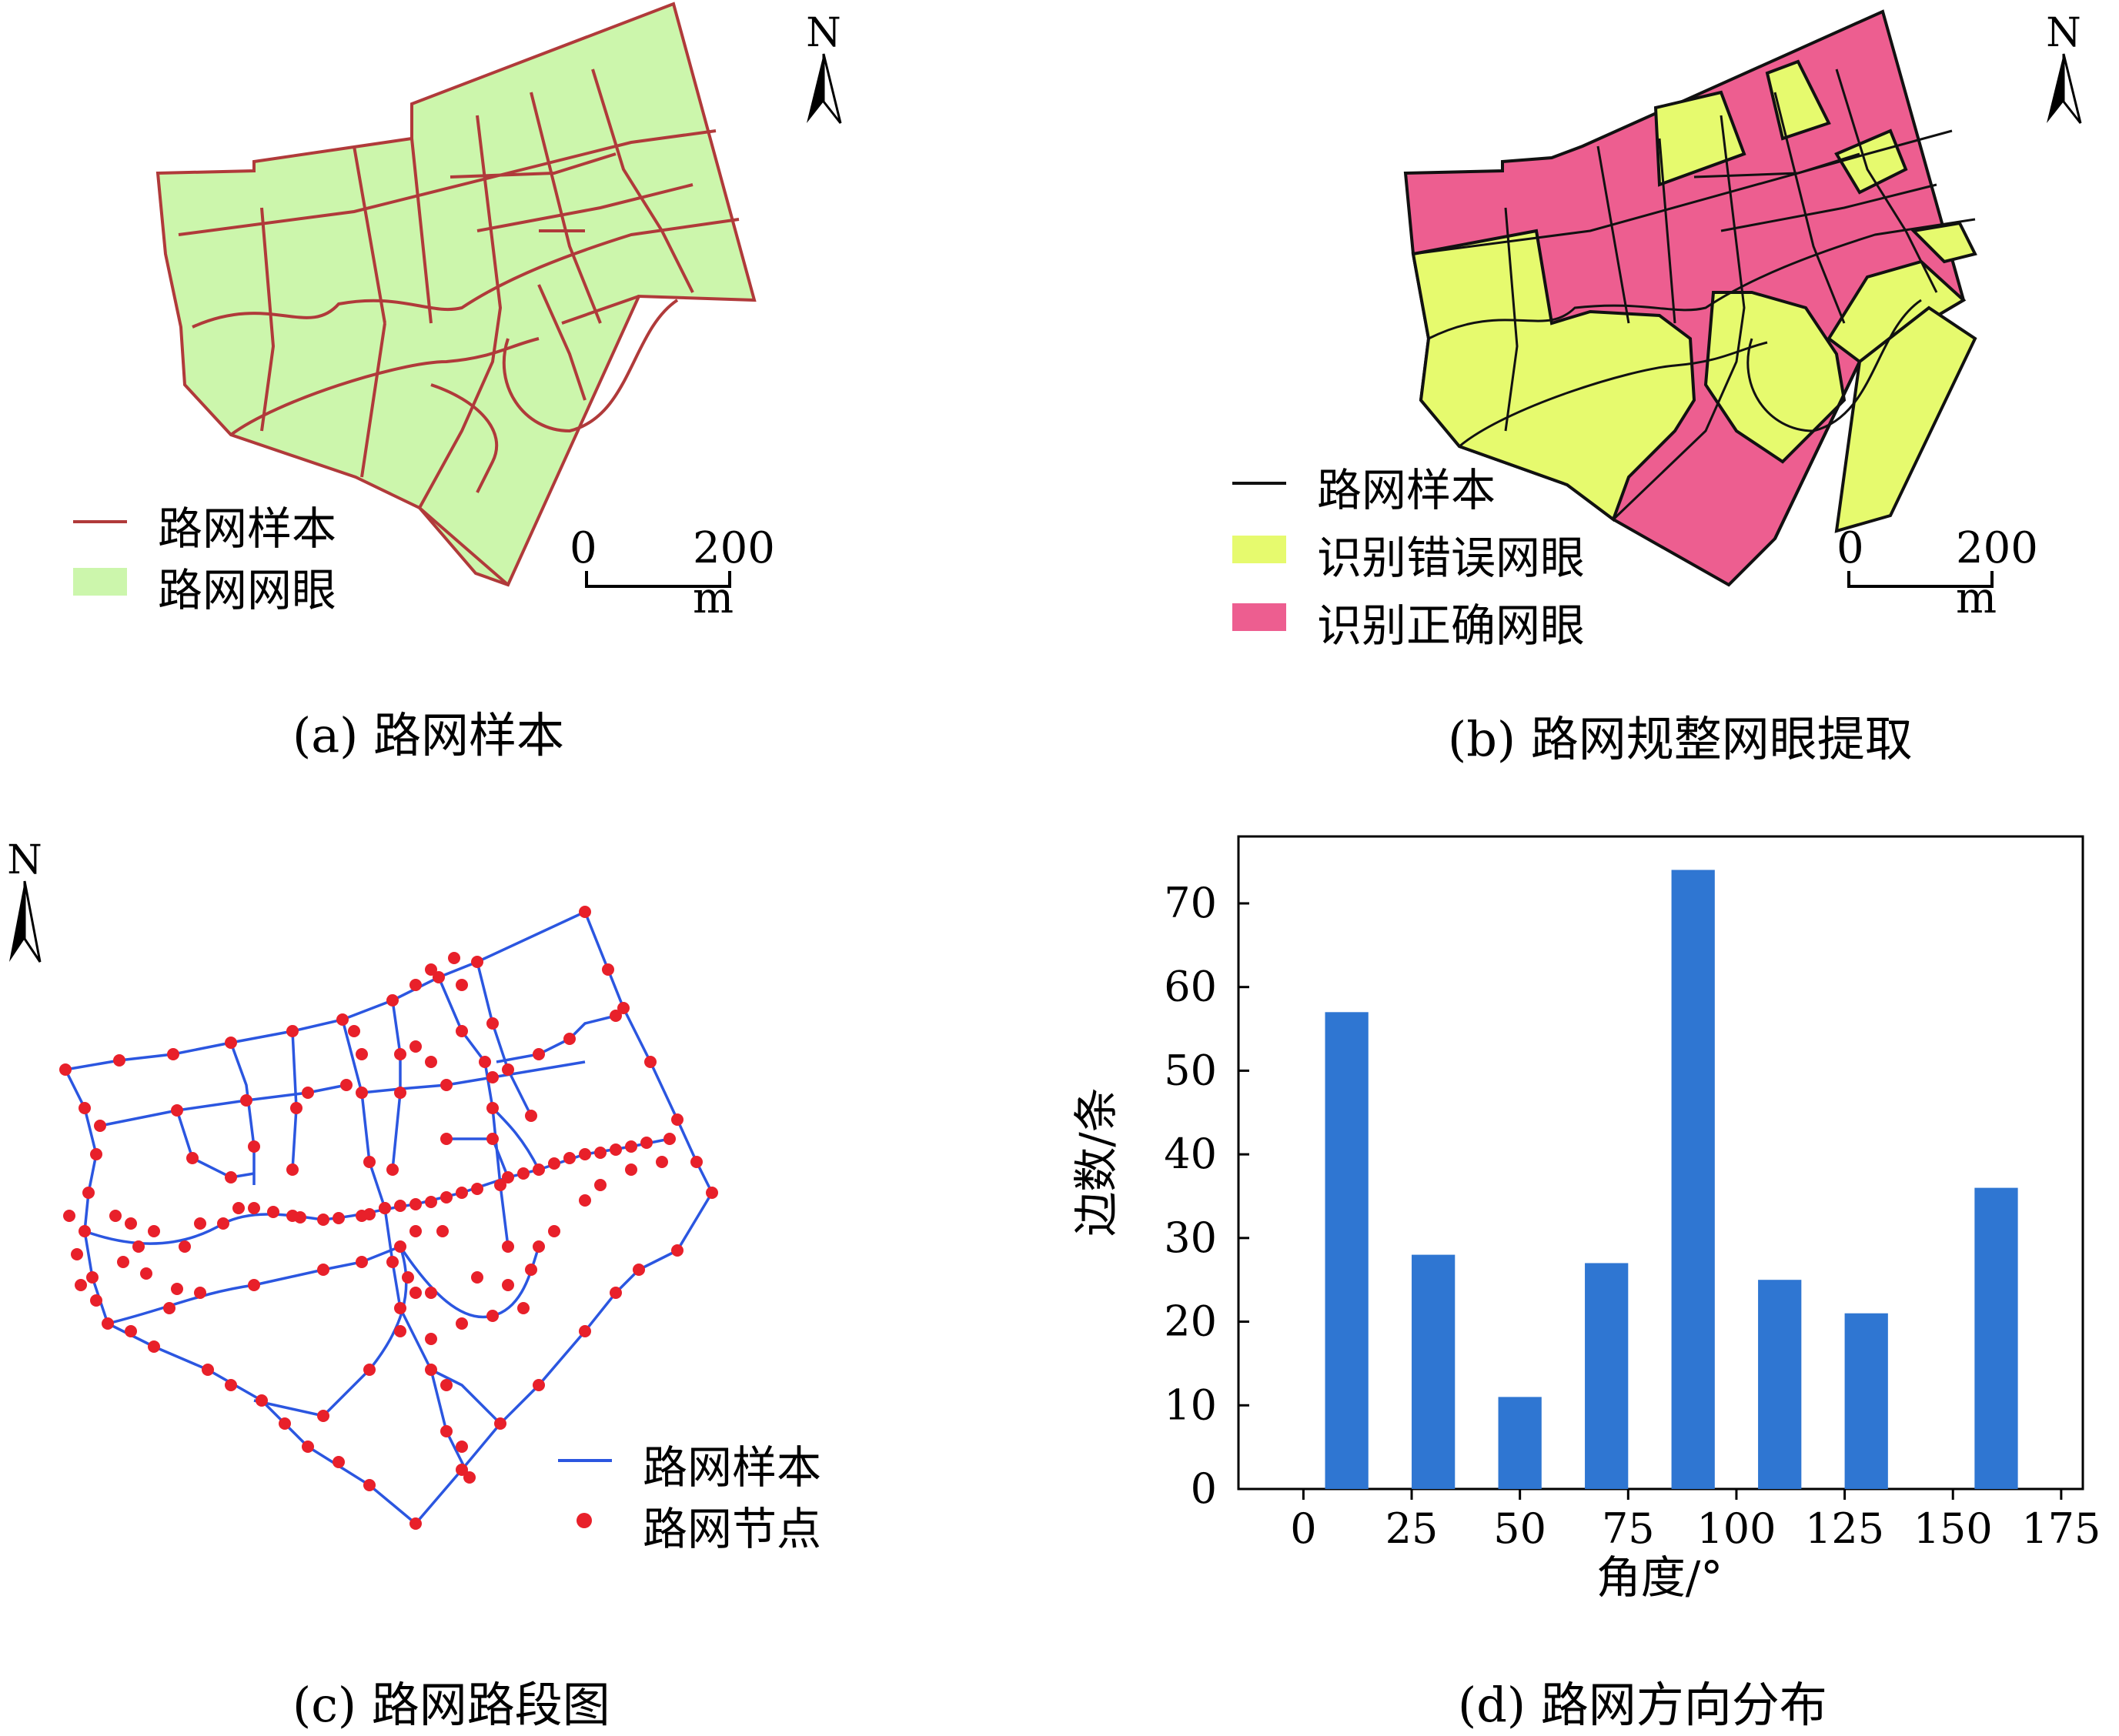  What do you see at coordinates (1190, 1404) in the screenshot?
I see `y-tick-label-10: 10` at bounding box center [1190, 1404].